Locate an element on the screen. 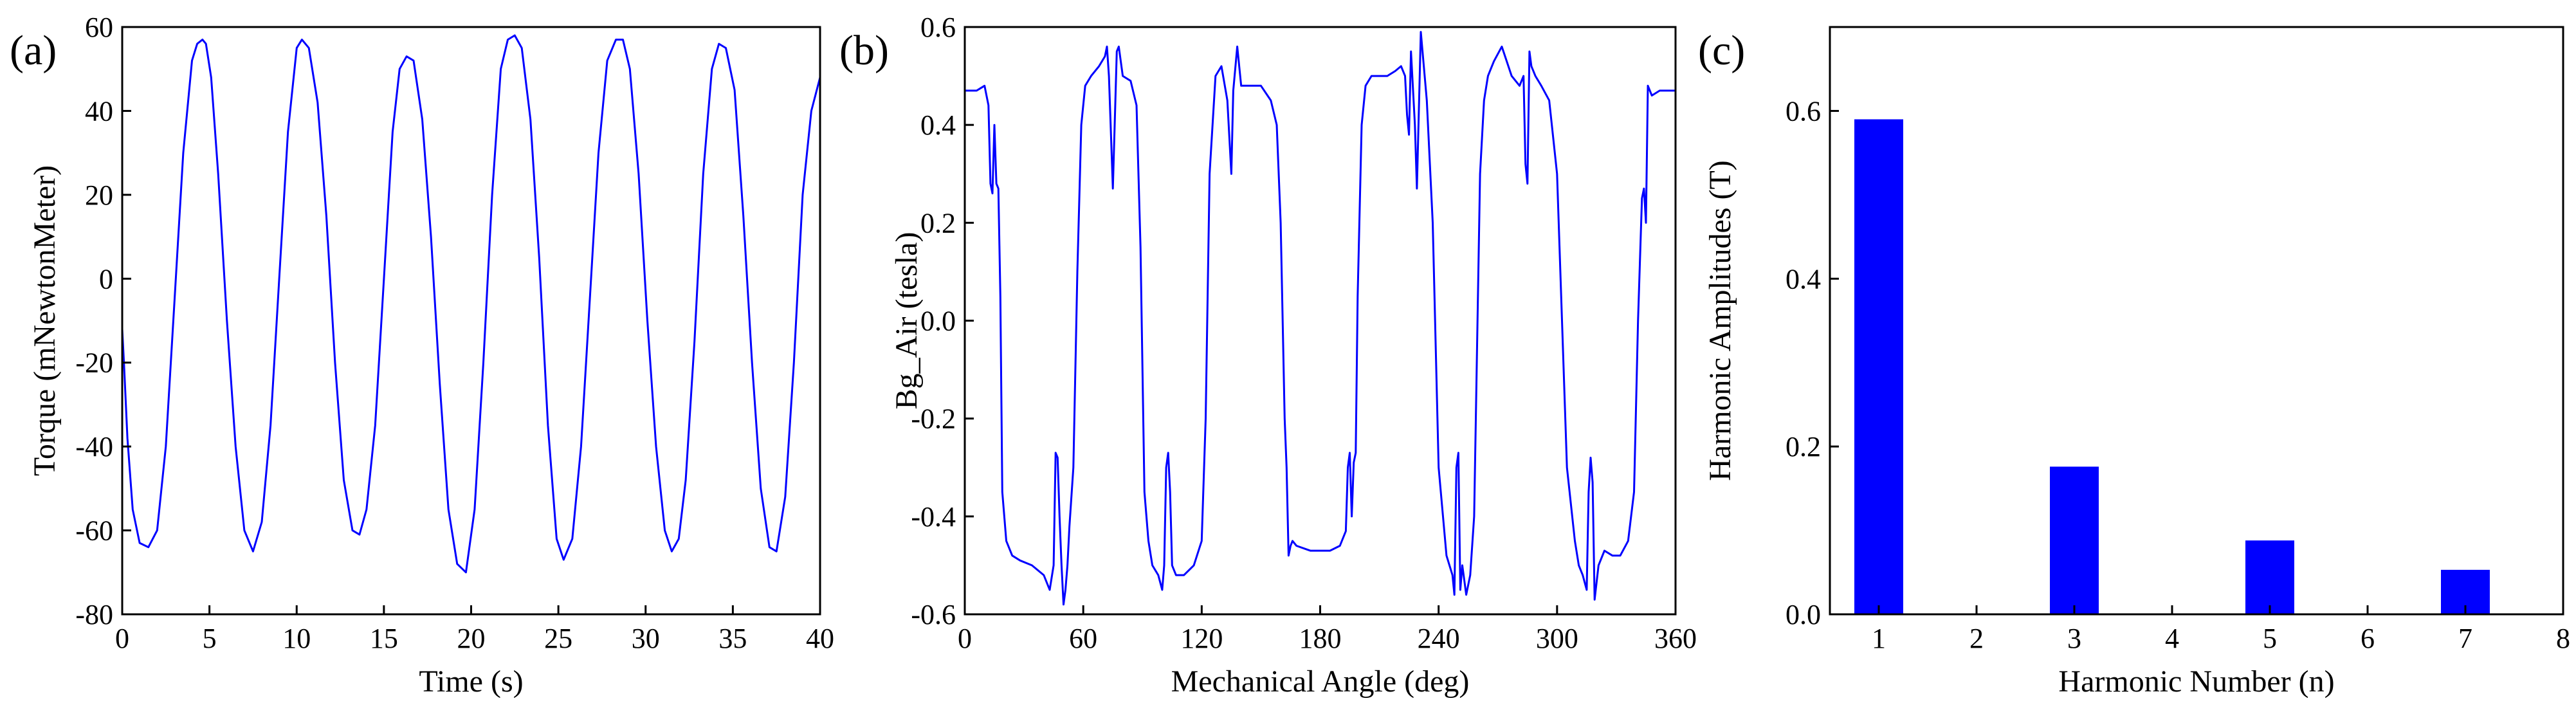 The height and width of the screenshot is (714, 2576). panel-c-x-tick-label: 1 is located at coordinates (1879, 638).